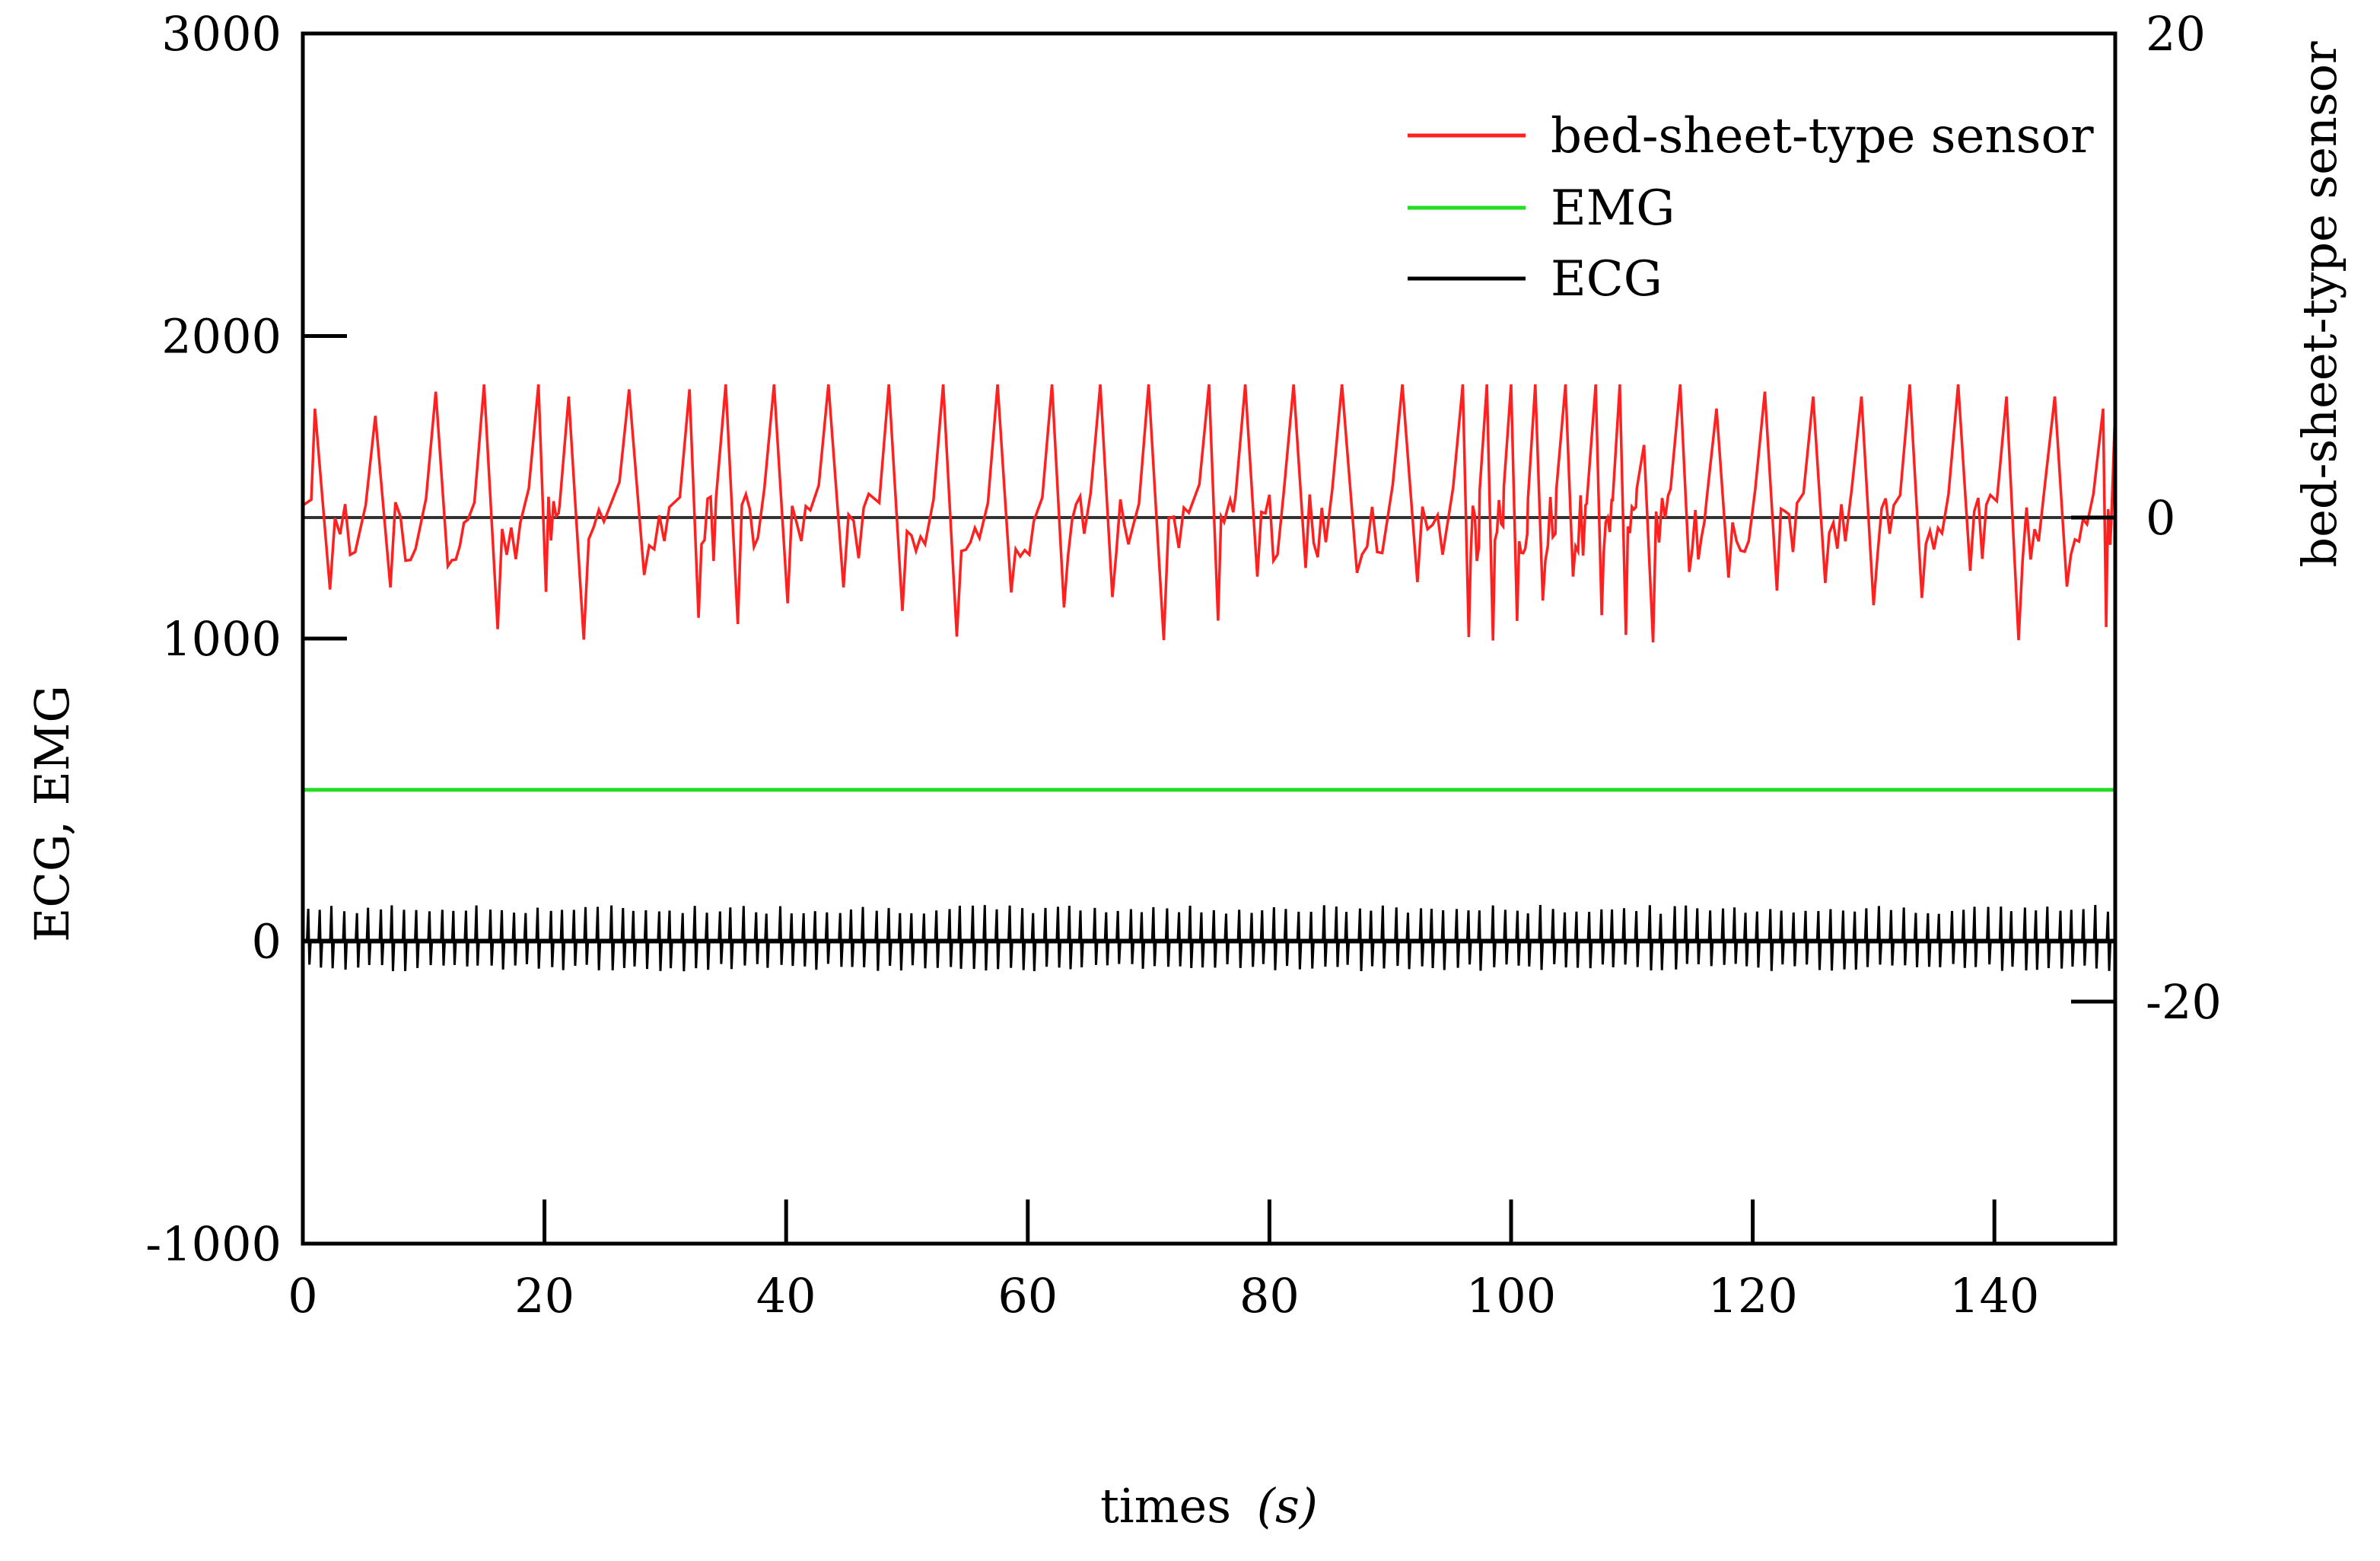 The width and height of the screenshot is (2380, 1561). Describe the element at coordinates (1607, 279) in the screenshot. I see `legend-label-ecg: ECG` at that location.